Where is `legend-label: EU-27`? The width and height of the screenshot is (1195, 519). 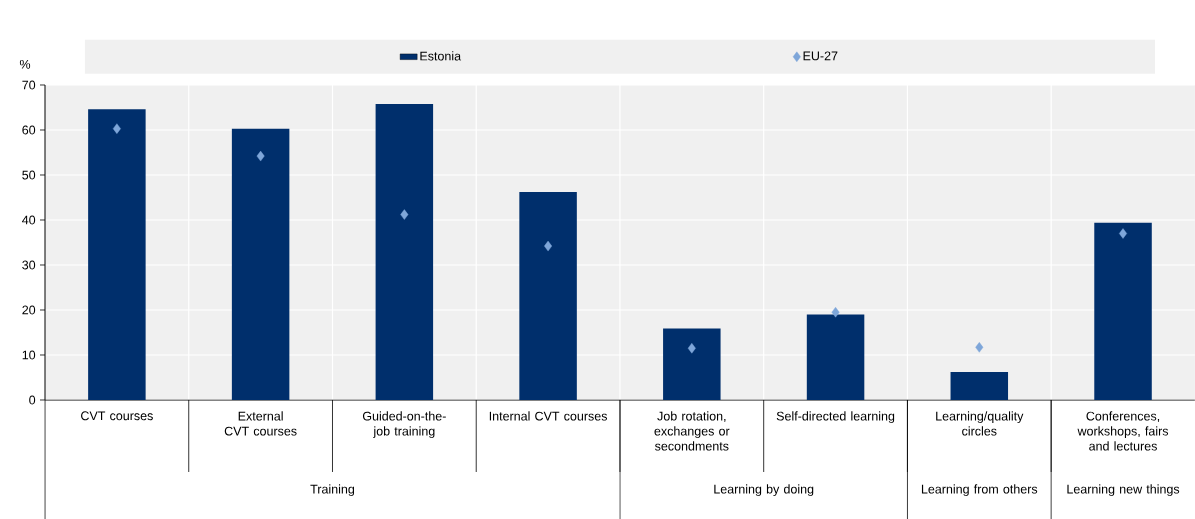 legend-label: EU-27 is located at coordinates (820, 56).